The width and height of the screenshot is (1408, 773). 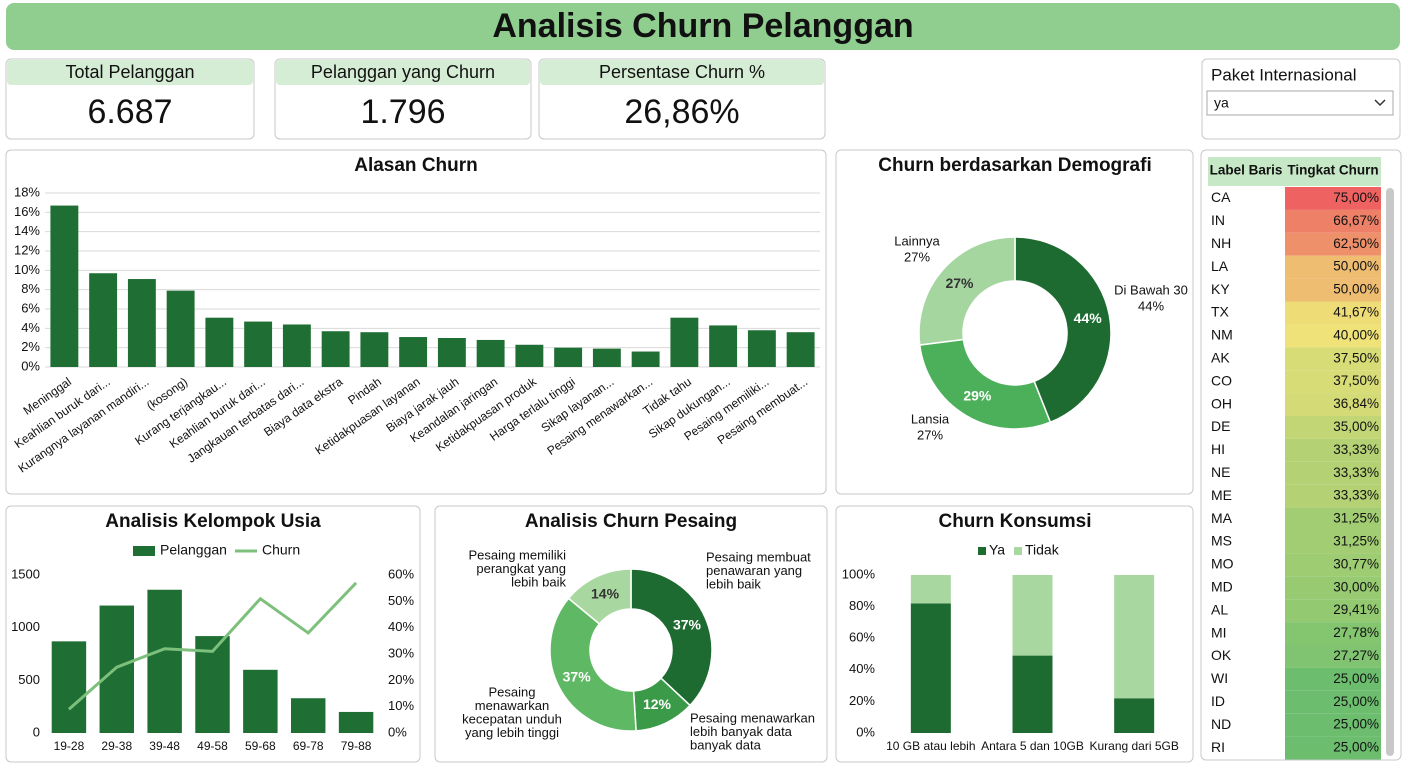 What do you see at coordinates (1220, 426) in the screenshot?
I see `row-label: DE` at bounding box center [1220, 426].